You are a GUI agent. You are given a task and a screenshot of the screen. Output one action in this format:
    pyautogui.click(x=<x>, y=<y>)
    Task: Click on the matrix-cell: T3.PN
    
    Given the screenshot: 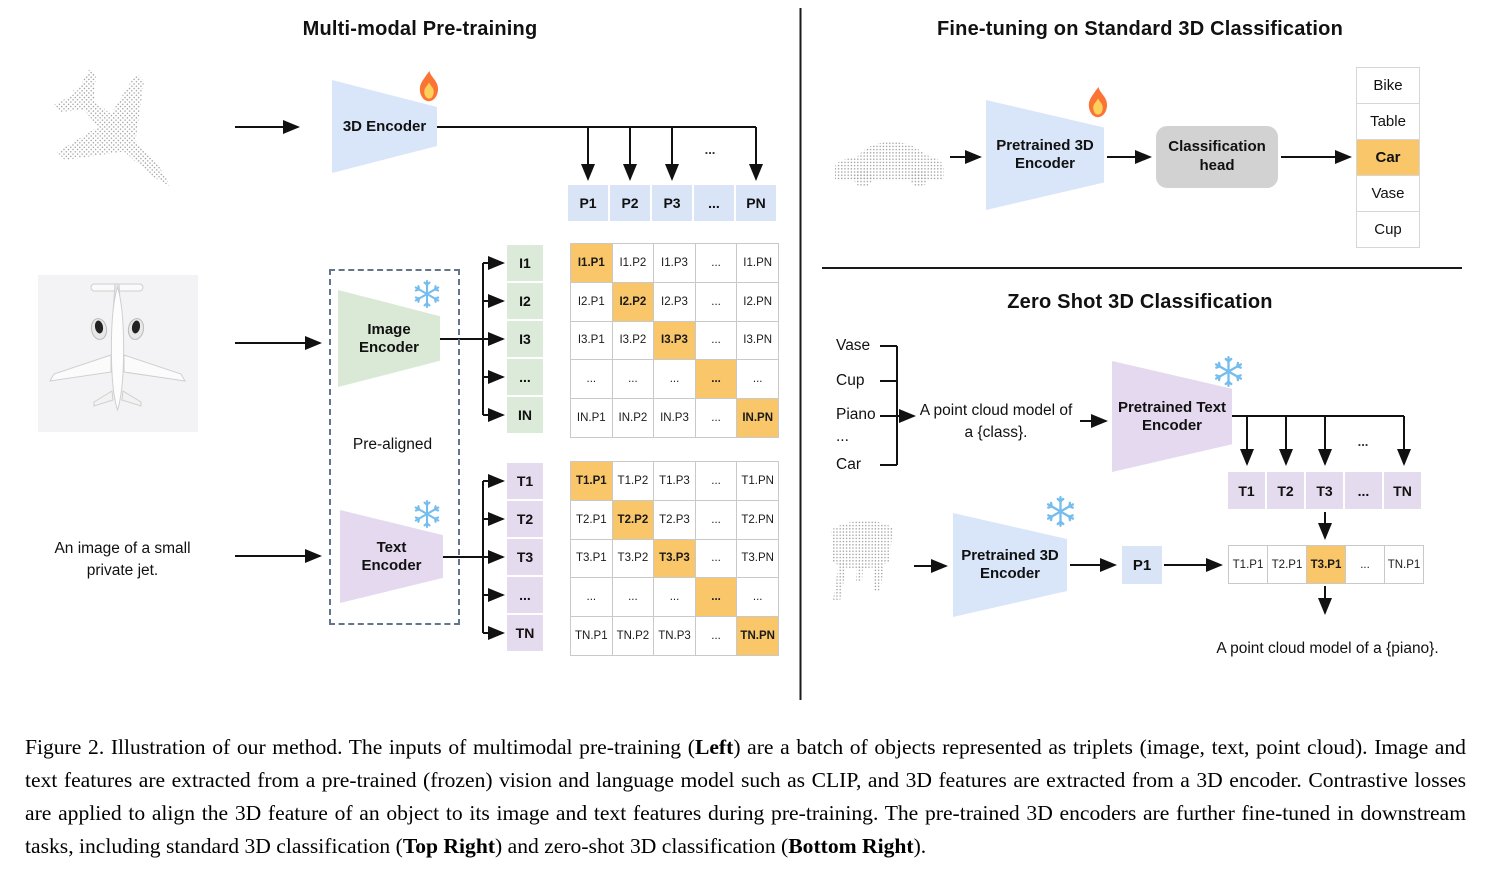 What is the action you would take?
    pyautogui.click(x=758, y=559)
    